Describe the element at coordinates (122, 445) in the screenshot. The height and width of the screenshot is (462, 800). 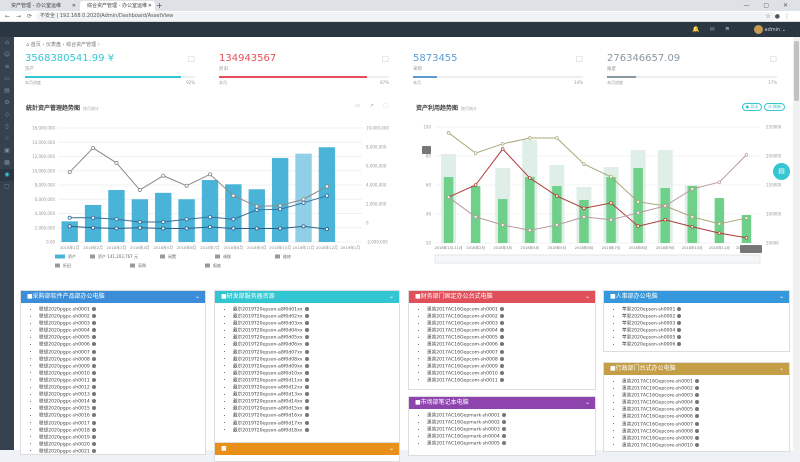
I see `list-item: 联想2020pgpc-sh0020` at that location.